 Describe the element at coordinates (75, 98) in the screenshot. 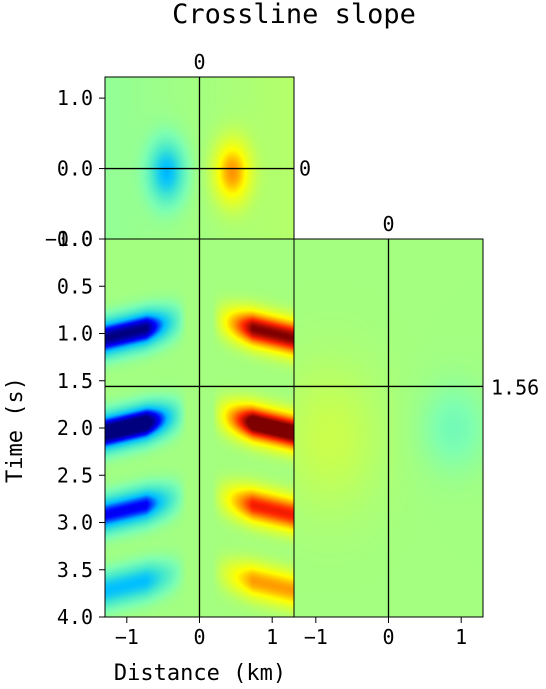

I see `top-y-tick-label: 1.0` at that location.